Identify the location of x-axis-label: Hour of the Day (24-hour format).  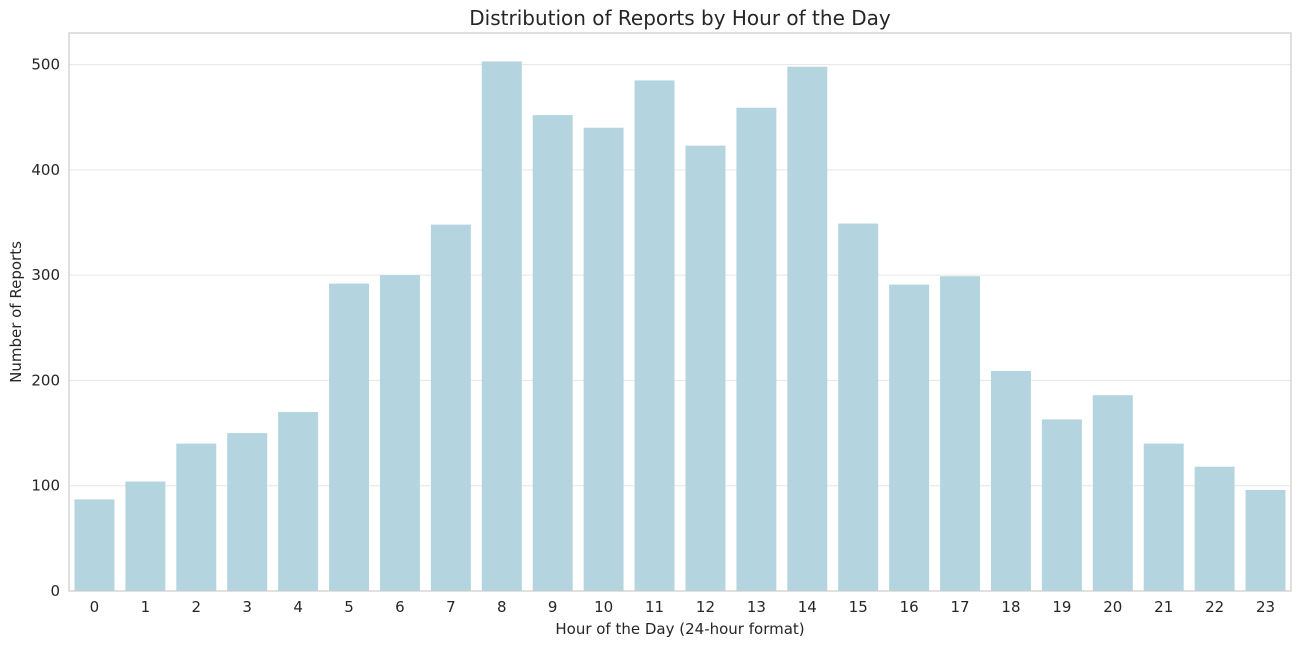
(679, 629).